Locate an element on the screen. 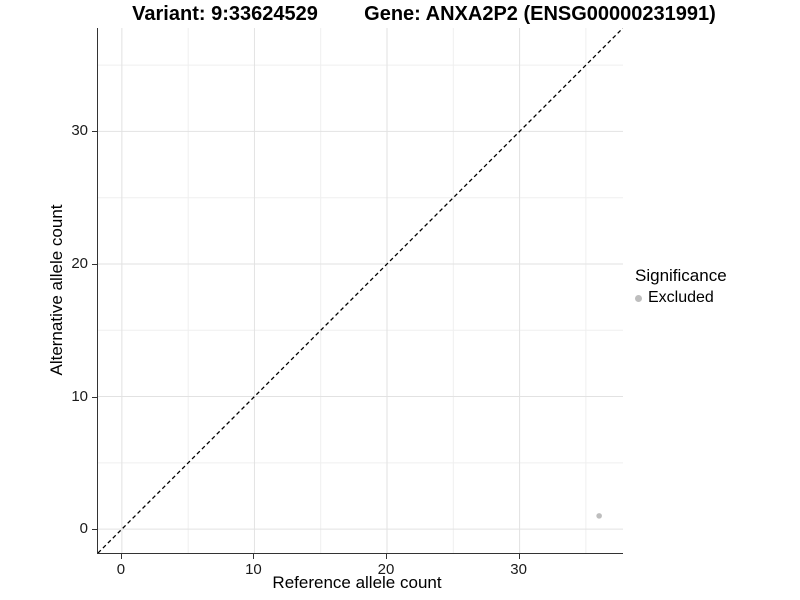  x-tick-label: 30 is located at coordinates (518, 569).